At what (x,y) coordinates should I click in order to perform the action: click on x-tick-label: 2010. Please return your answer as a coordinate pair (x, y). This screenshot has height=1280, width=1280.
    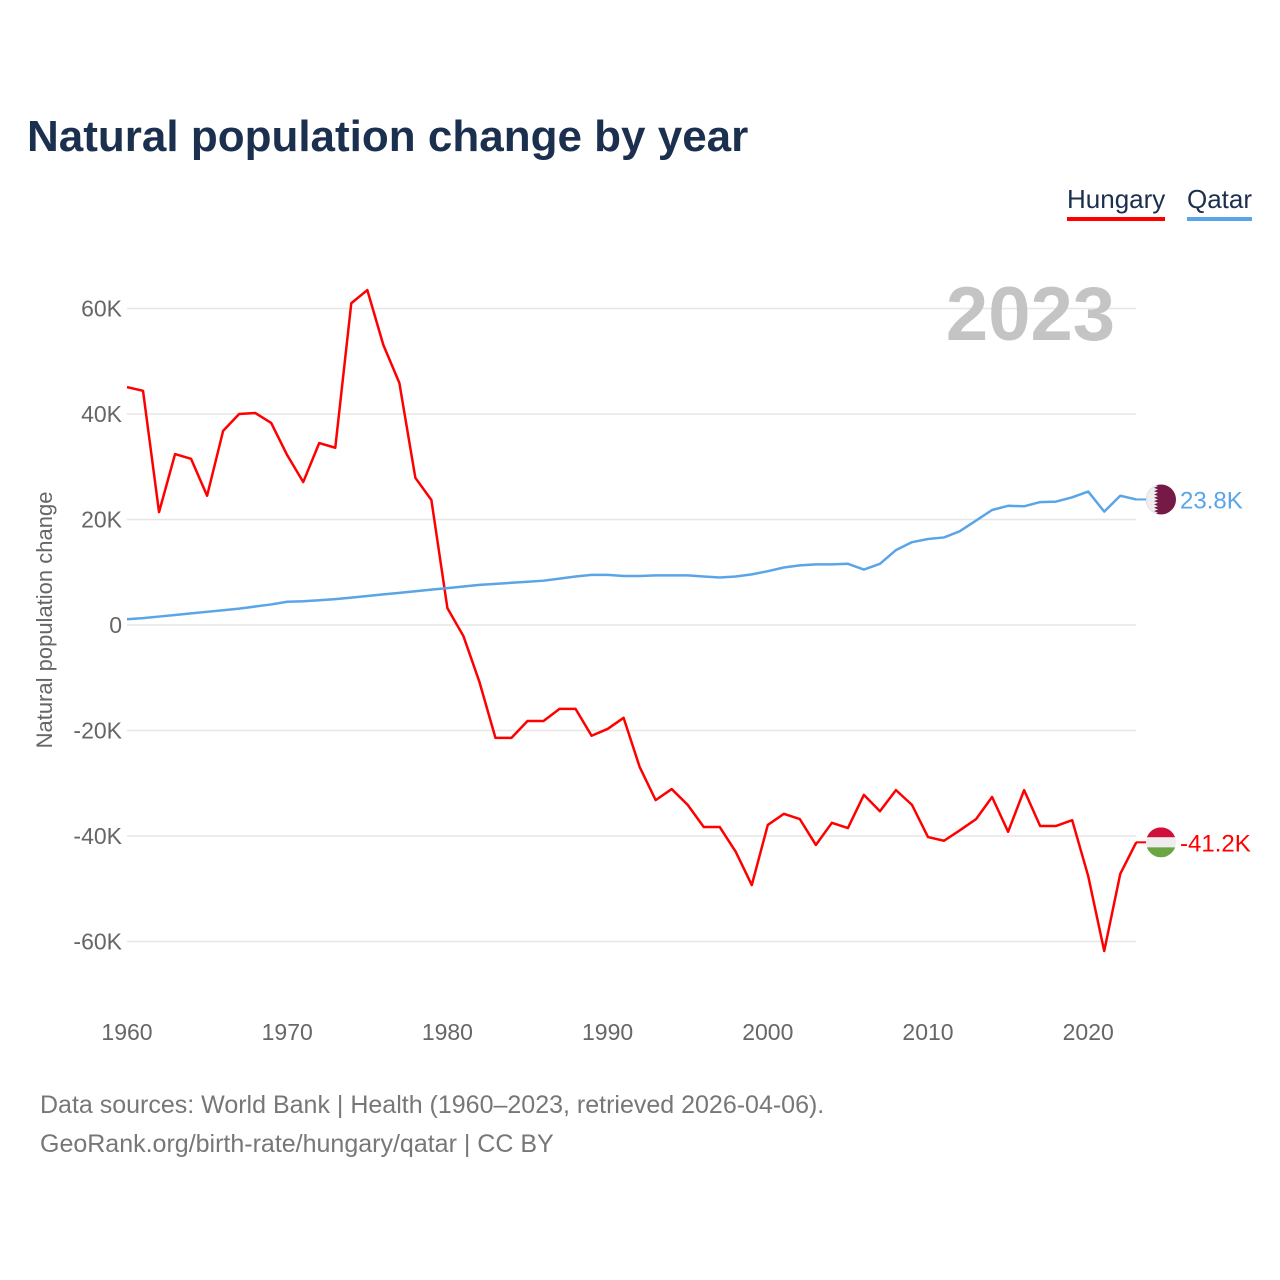
    Looking at the image, I should click on (927, 1032).